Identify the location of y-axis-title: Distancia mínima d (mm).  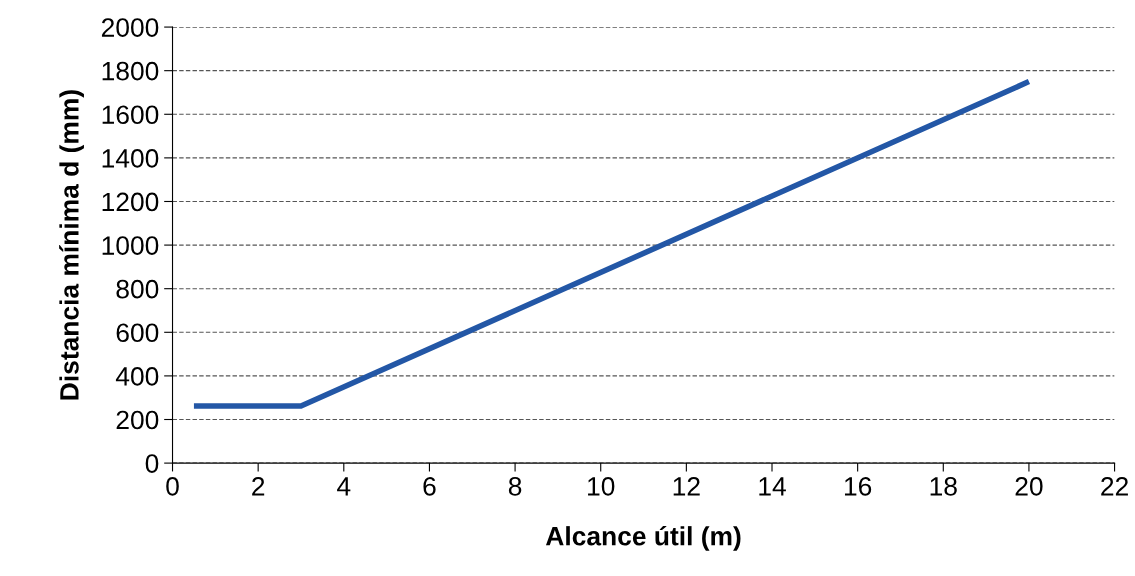
(71, 245).